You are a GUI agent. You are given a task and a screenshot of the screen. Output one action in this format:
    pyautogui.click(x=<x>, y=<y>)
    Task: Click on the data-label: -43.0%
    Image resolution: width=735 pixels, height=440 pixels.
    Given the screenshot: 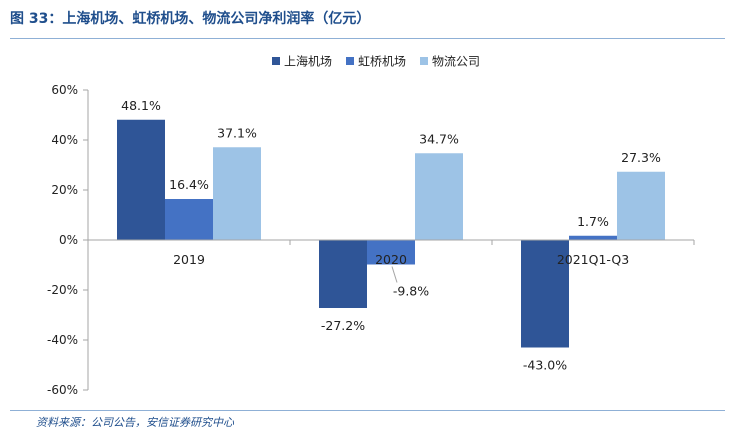 What is the action you would take?
    pyautogui.click(x=545, y=365)
    